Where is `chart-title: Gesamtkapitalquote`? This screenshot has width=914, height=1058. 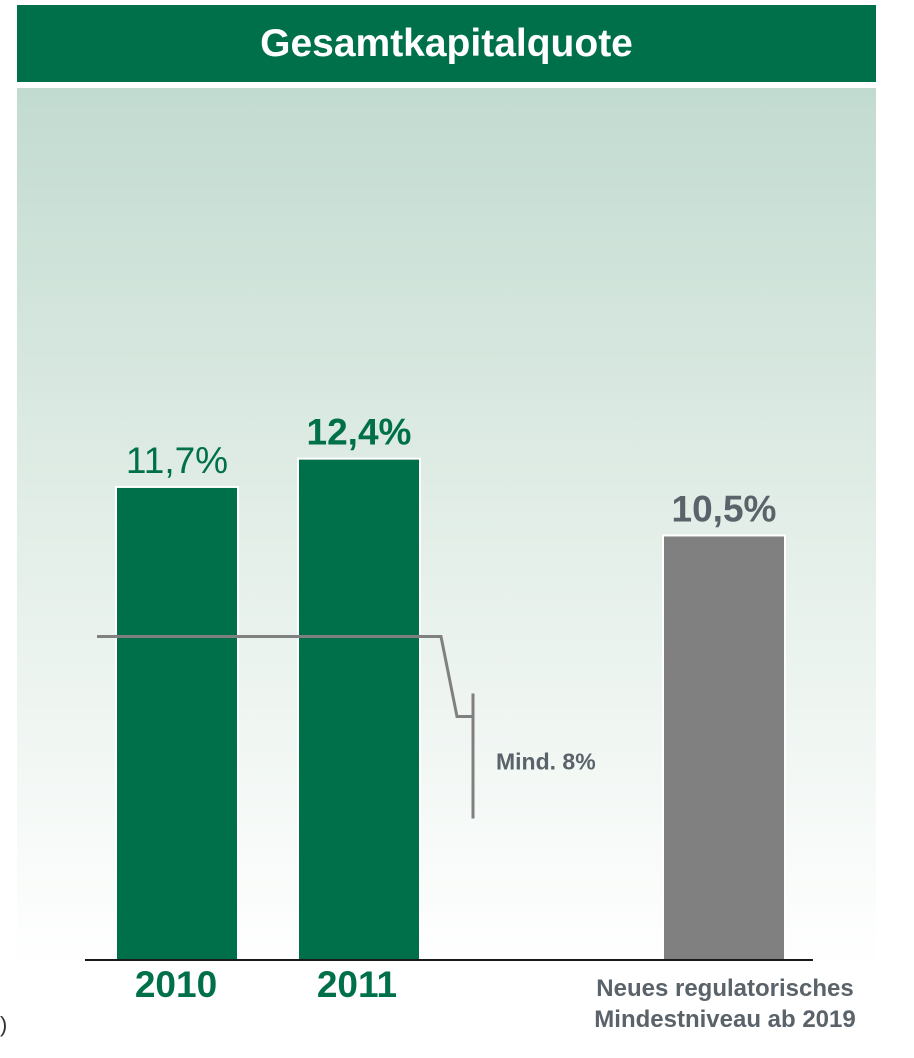
chart-title: Gesamtkapitalquote is located at coordinates (446, 43).